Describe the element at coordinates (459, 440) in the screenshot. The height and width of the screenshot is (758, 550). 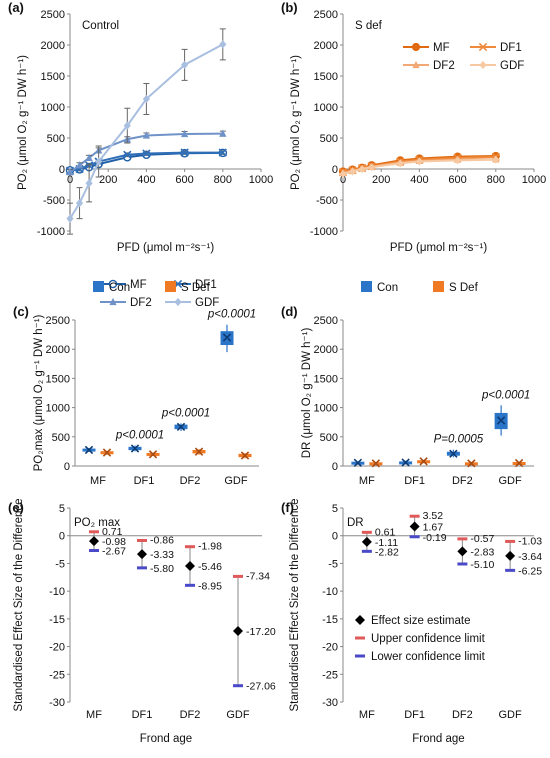
I see `significance-label: P=0.0005` at that location.